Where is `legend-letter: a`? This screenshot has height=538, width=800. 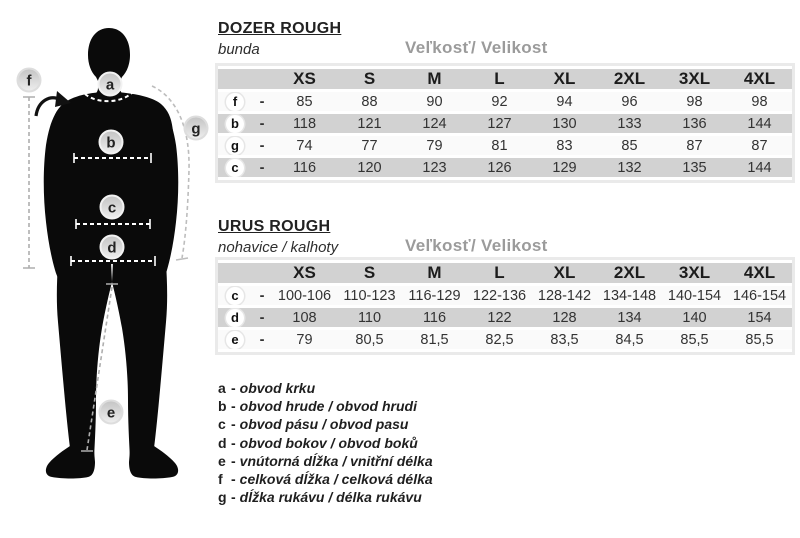 legend-letter: a is located at coordinates (222, 388).